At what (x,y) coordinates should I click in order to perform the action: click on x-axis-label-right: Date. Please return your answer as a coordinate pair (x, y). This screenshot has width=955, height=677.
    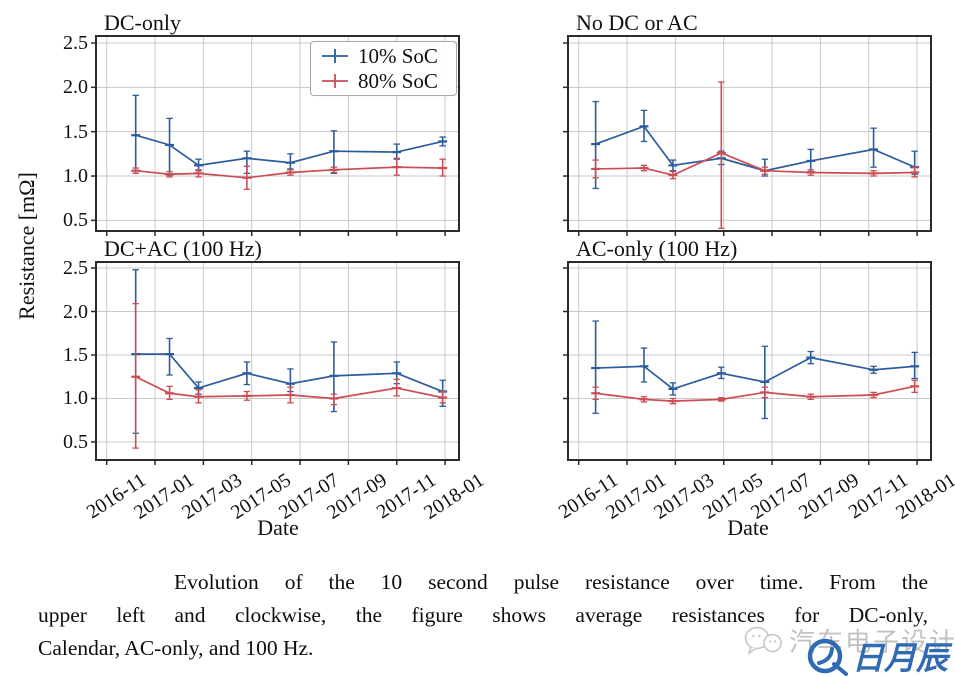
    Looking at the image, I should click on (748, 527).